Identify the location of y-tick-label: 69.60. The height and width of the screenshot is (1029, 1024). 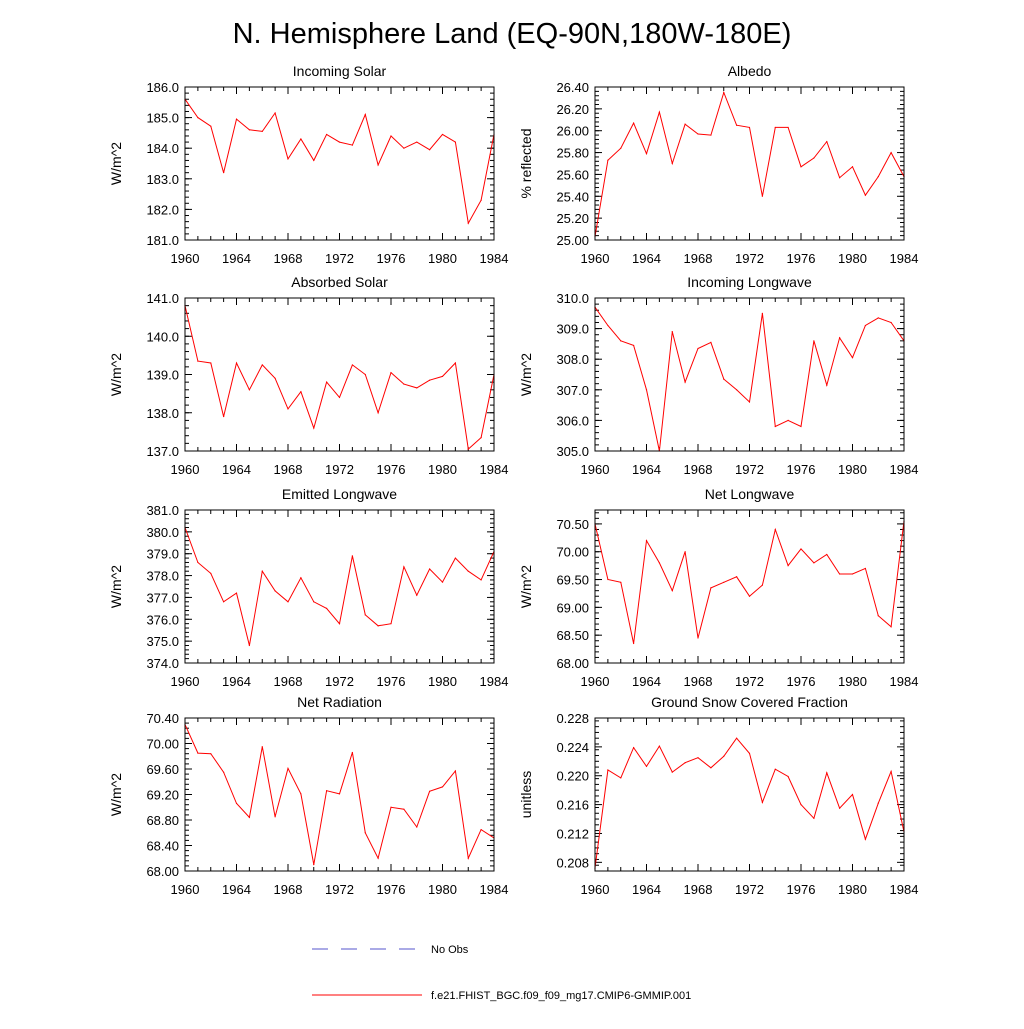
(162, 769).